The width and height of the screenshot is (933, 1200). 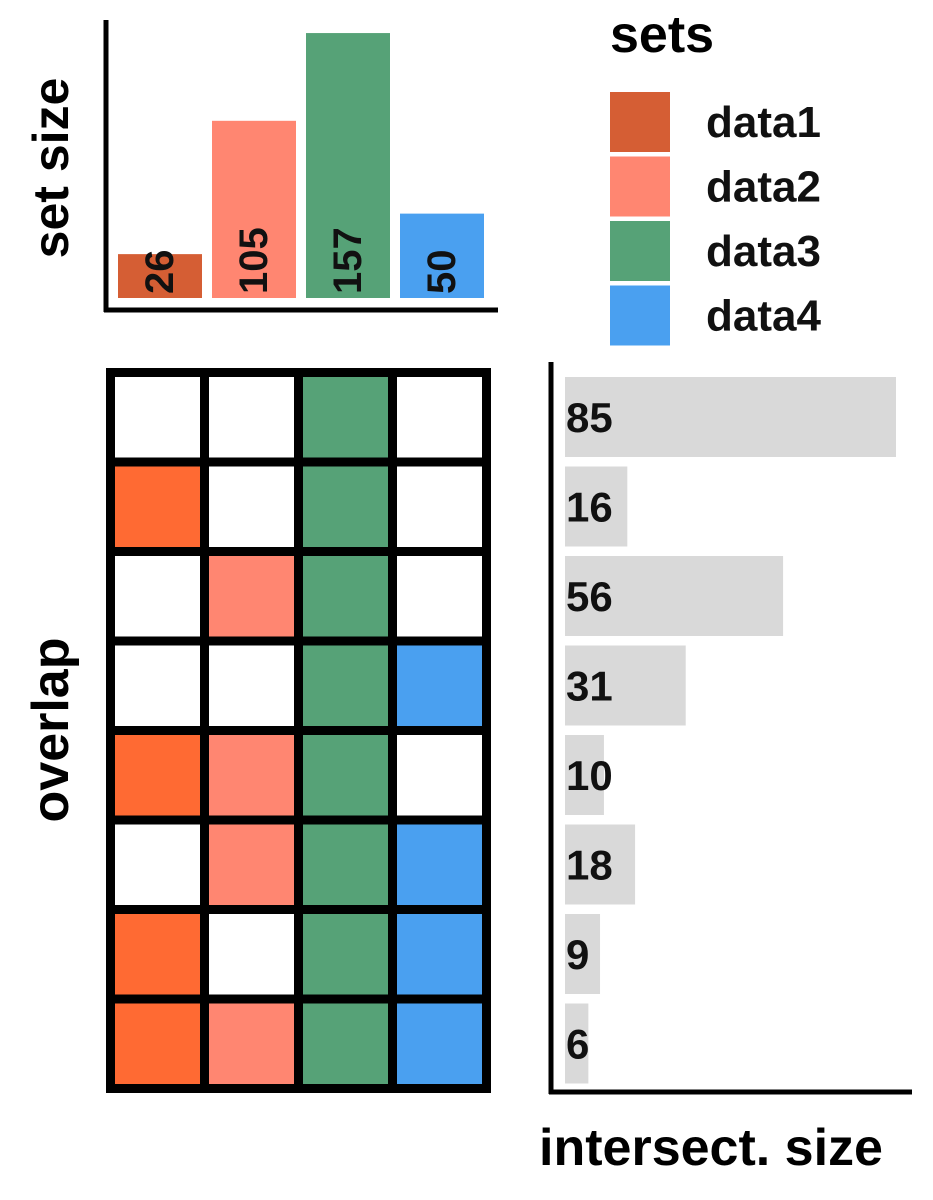 What do you see at coordinates (640, 251) in the screenshot?
I see `legend-swatch-data3` at bounding box center [640, 251].